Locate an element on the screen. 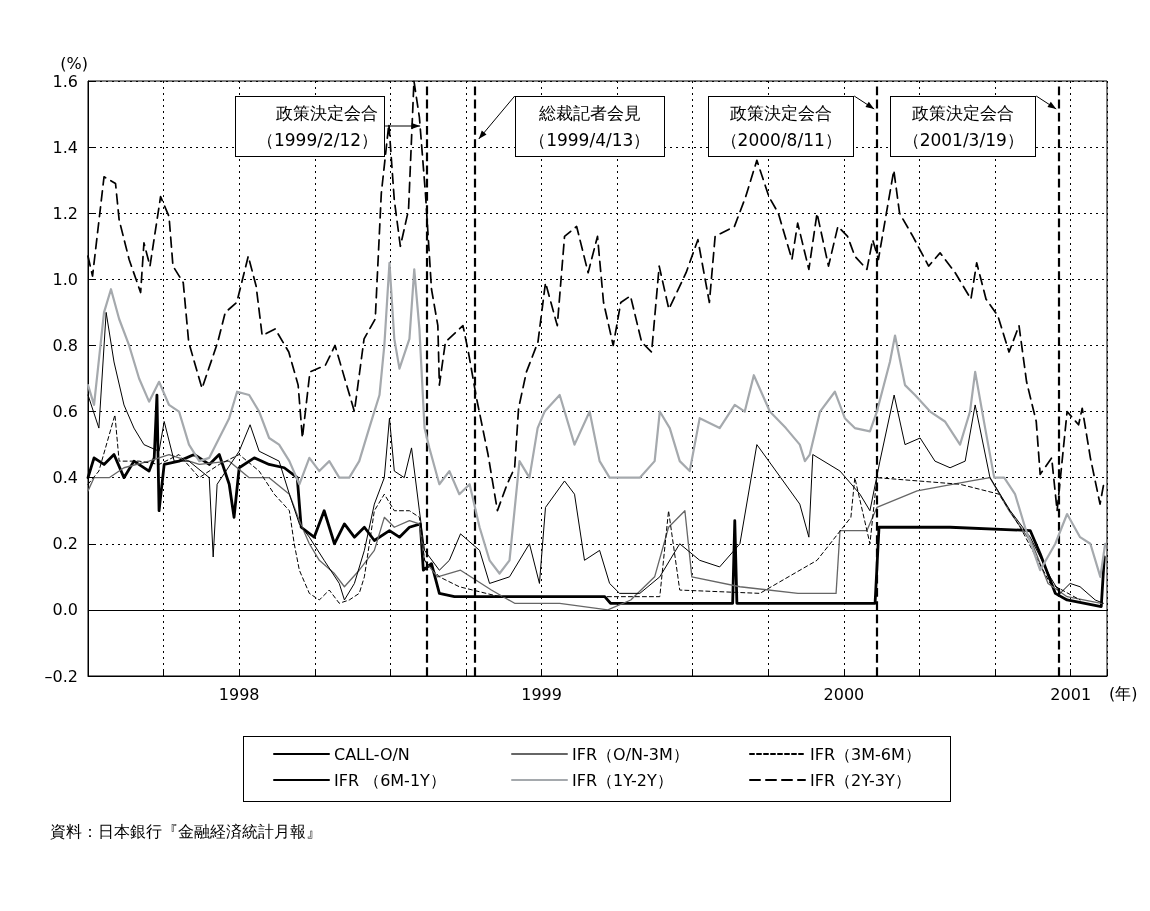  x-tick-label: 1999 is located at coordinates (541, 694).